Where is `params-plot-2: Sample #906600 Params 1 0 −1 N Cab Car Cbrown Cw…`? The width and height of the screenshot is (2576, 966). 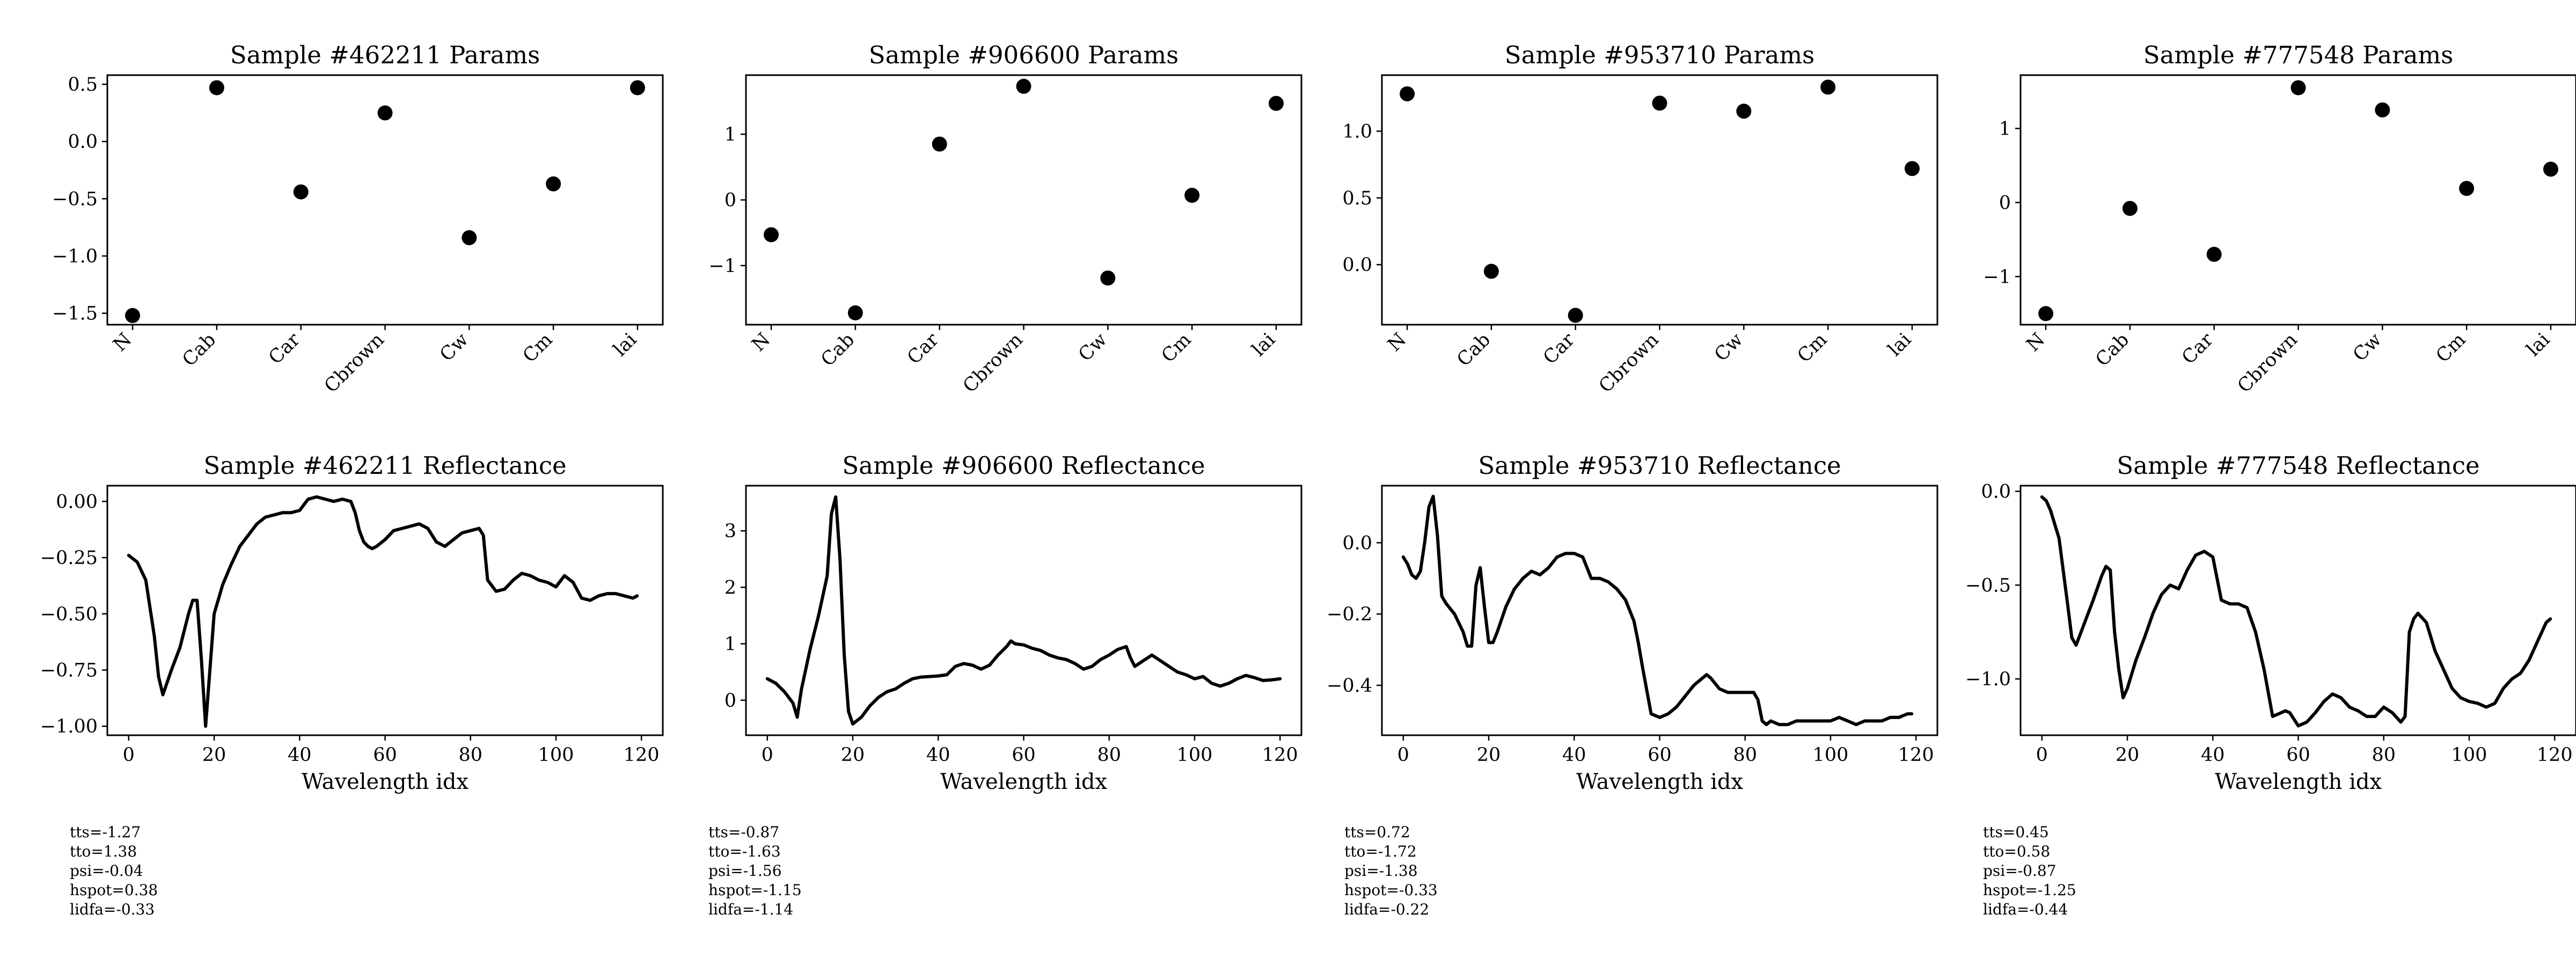 params-plot-2: Sample #906600 Params 1 0 −1 N Cab Car Cbrown Cw… is located at coordinates (1005, 219).